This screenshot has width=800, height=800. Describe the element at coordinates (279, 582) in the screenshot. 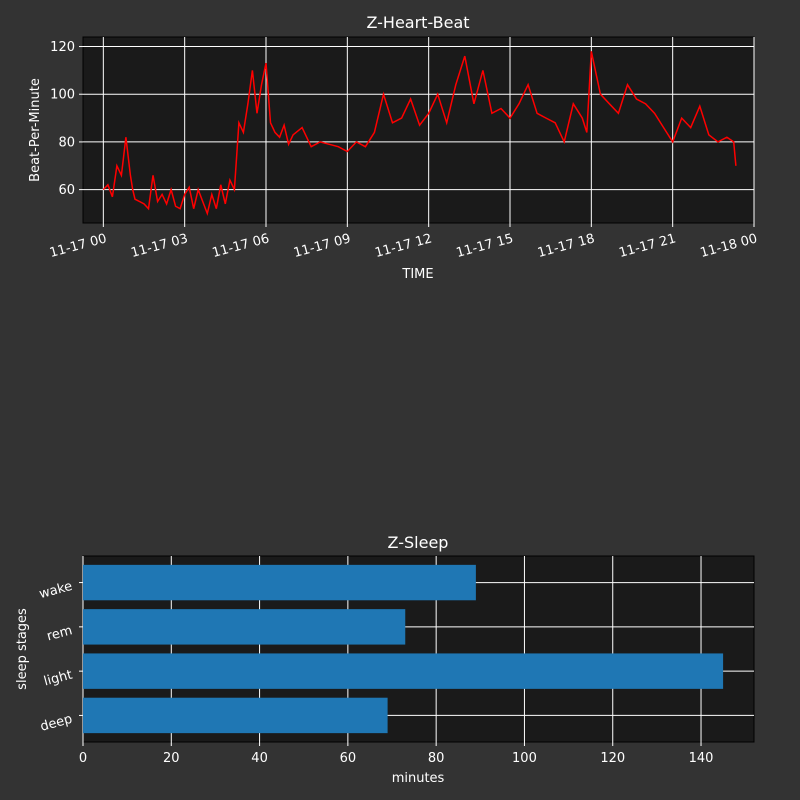

I see `sleep-bar-wake` at that location.